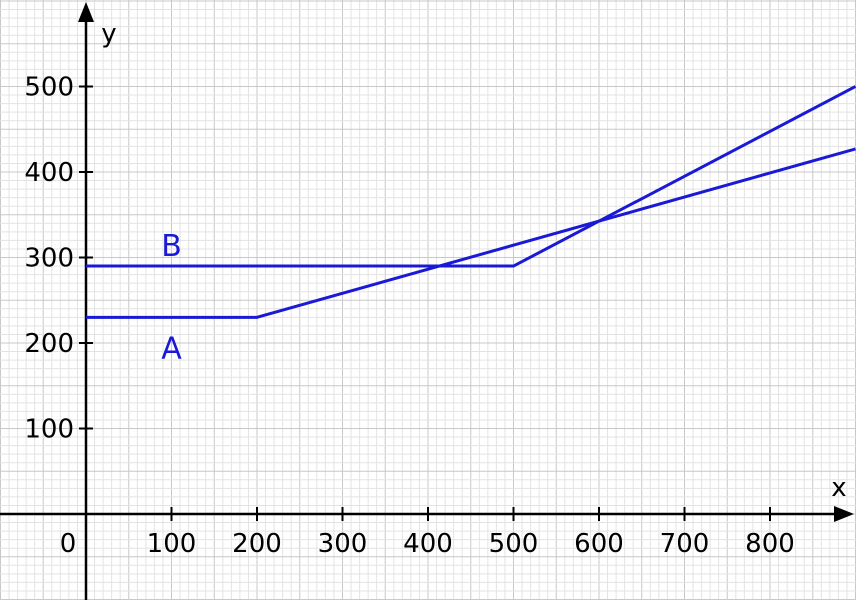 Image resolution: width=856 pixels, height=600 pixels. I want to click on series-label-b: B, so click(171, 246).